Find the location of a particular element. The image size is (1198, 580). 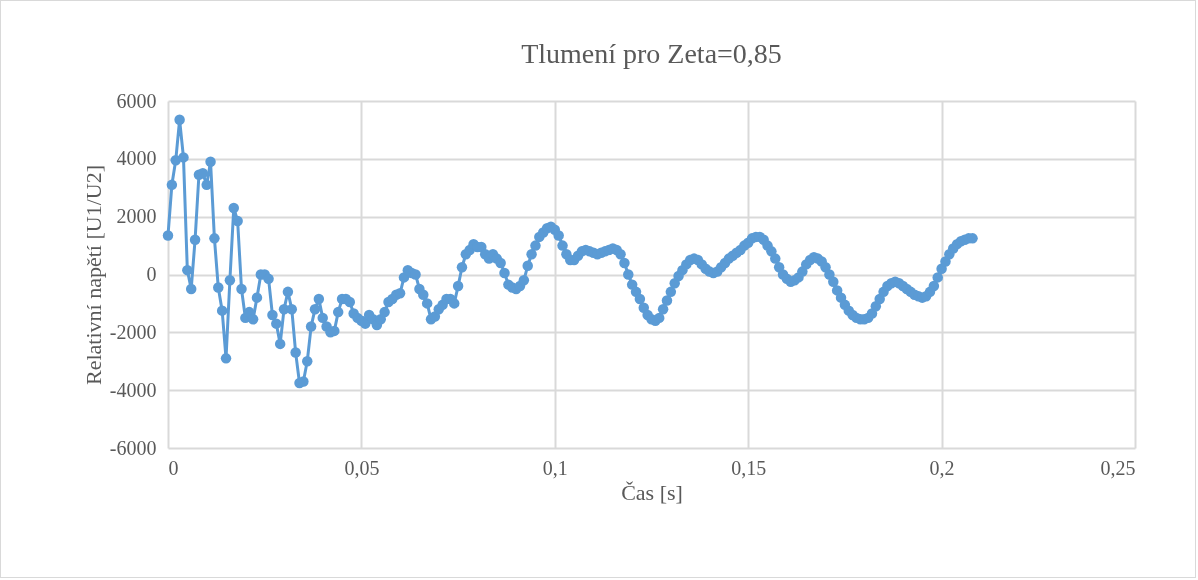

y-tick-label: -4000 is located at coordinates (133, 389).